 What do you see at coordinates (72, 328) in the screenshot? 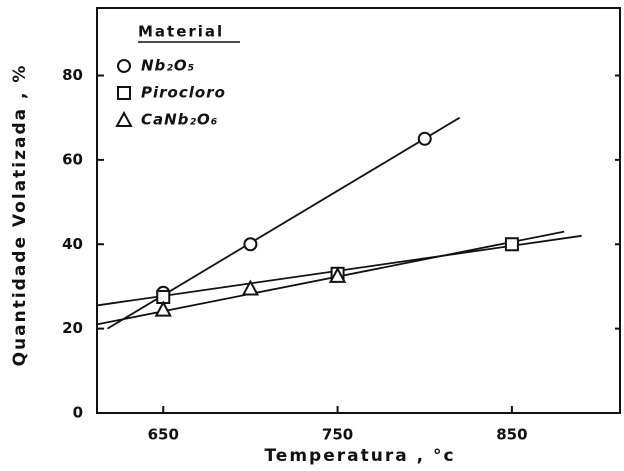
I see `y-tick-label: 20` at bounding box center [72, 328].